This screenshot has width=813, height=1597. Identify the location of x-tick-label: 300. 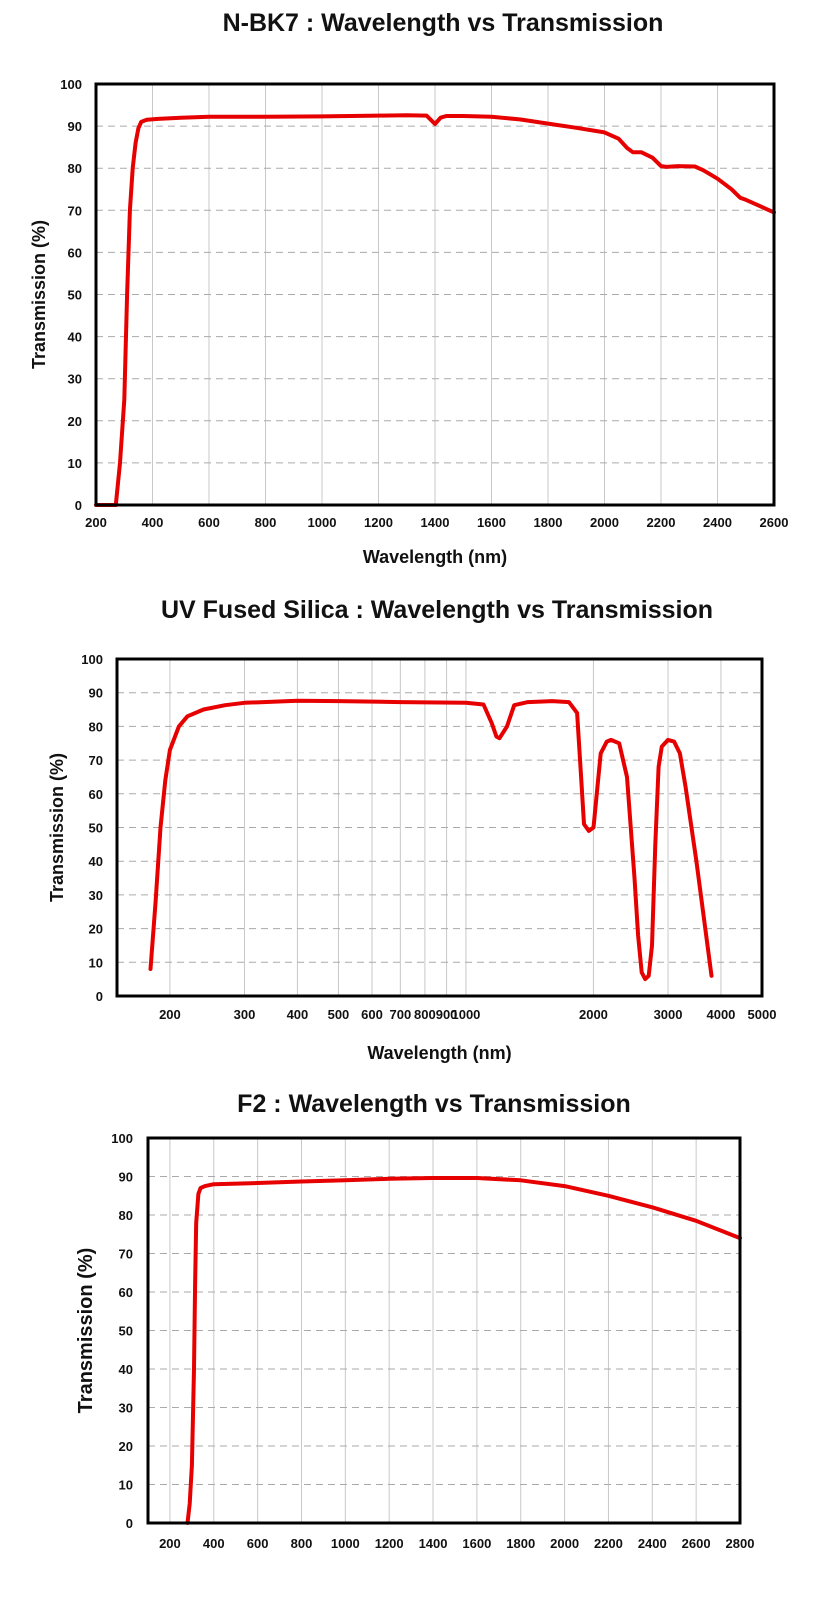
(245, 1014).